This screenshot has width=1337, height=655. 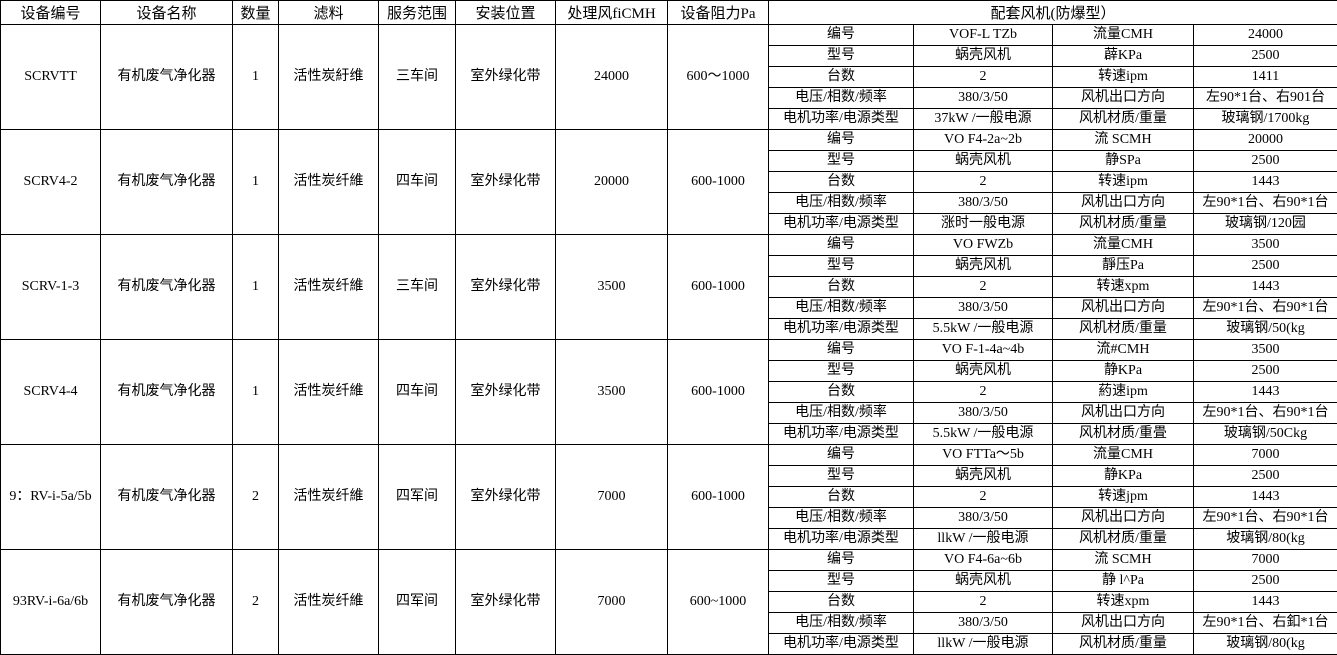 What do you see at coordinates (1123, 287) in the screenshot?
I see `fan-param-label: 转速xpm` at bounding box center [1123, 287].